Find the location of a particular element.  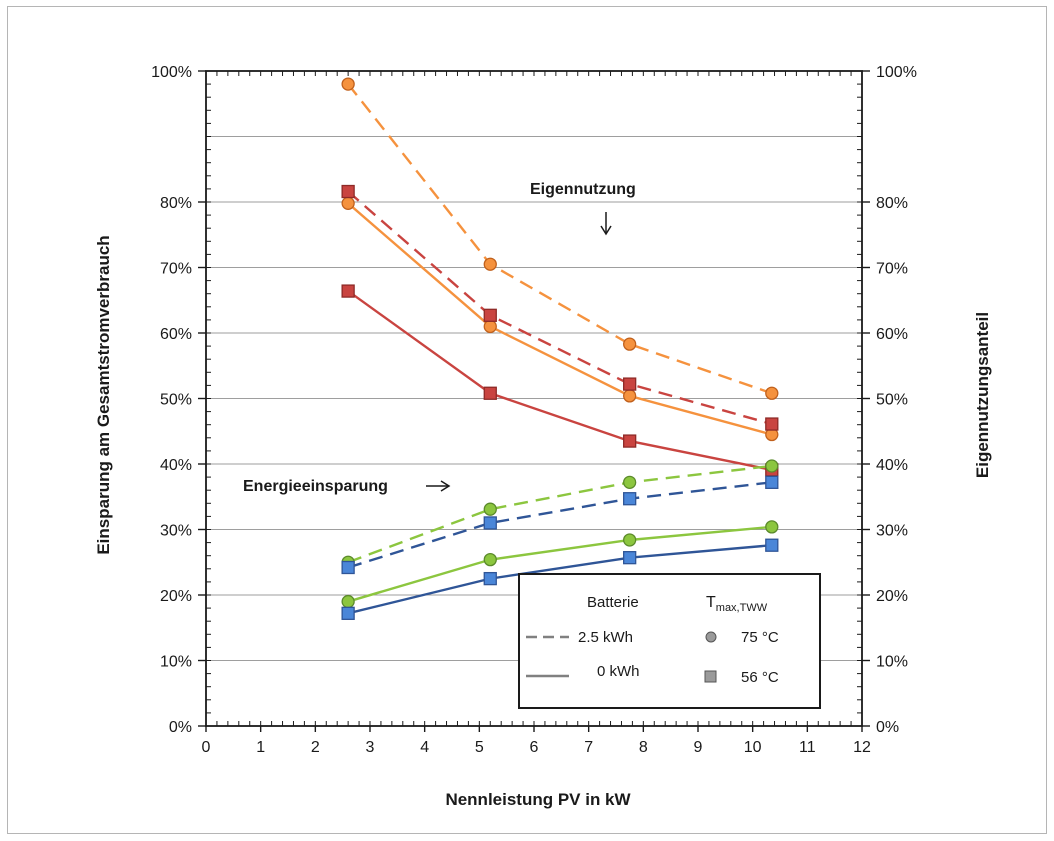

y-left-tick-label: 0% is located at coordinates (180, 727).